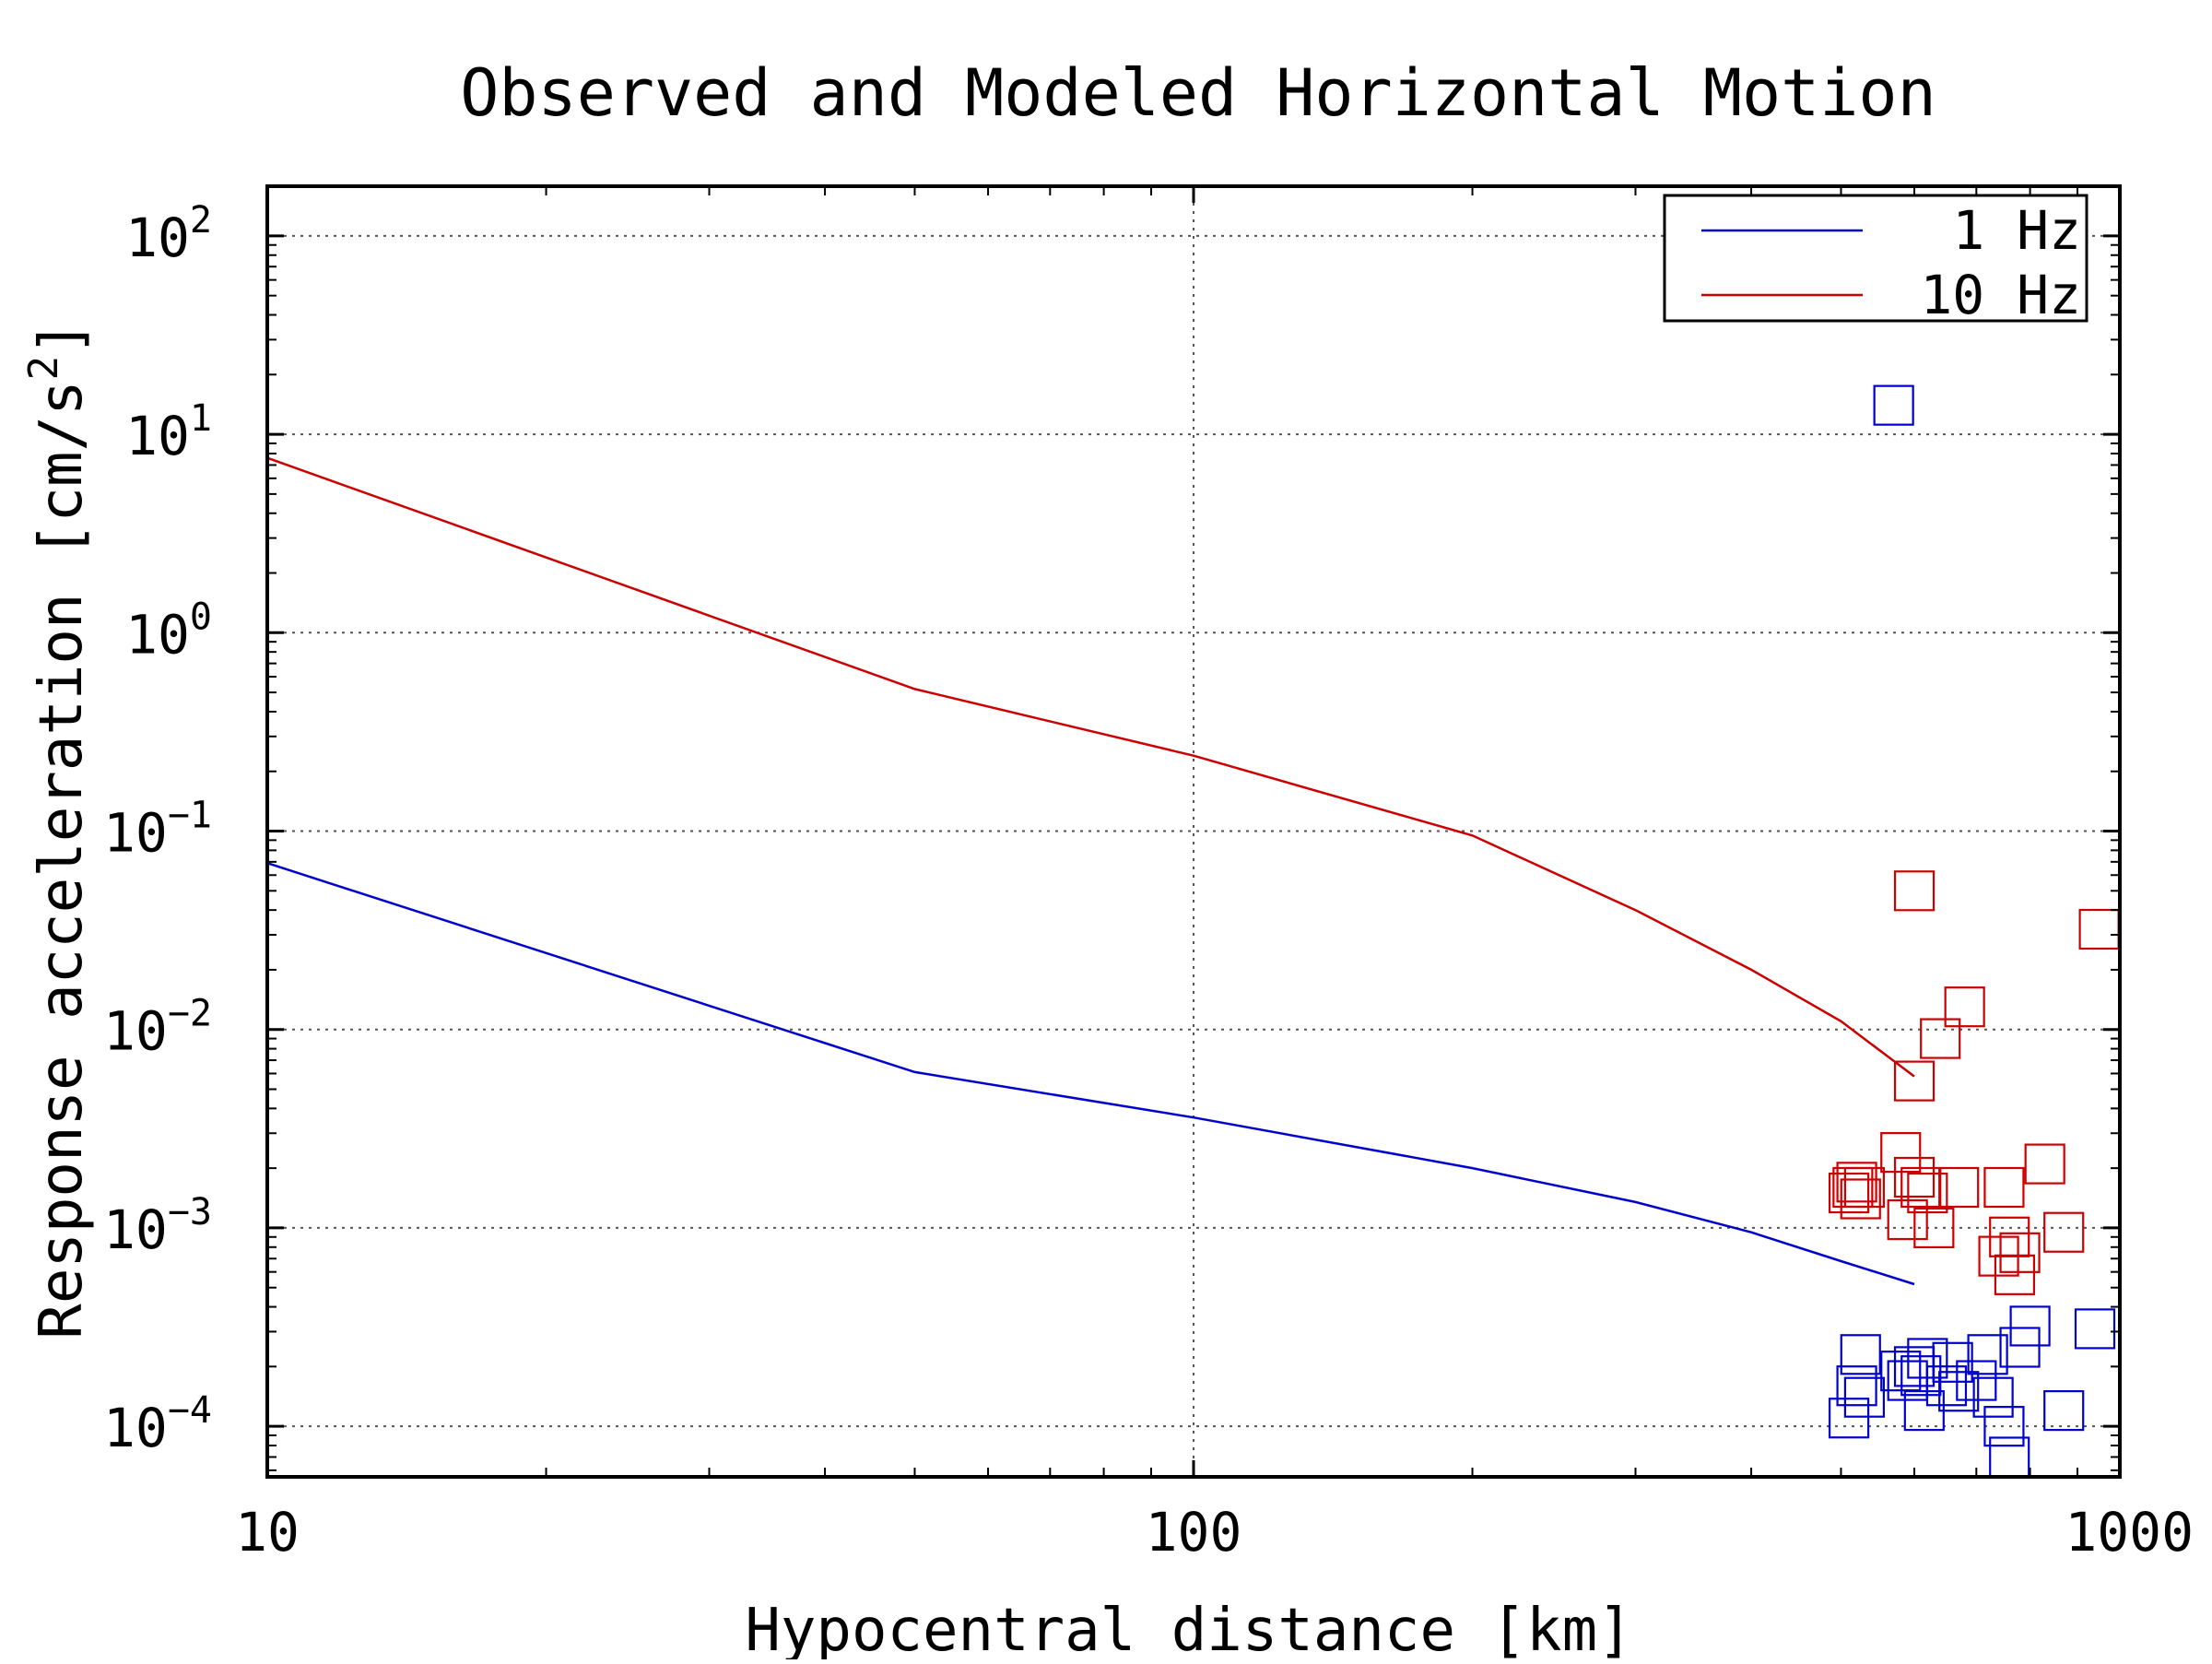 The width and height of the screenshot is (2212, 1664). Describe the element at coordinates (190, 1410) in the screenshot. I see `y-tick-exponent: −4` at that location.